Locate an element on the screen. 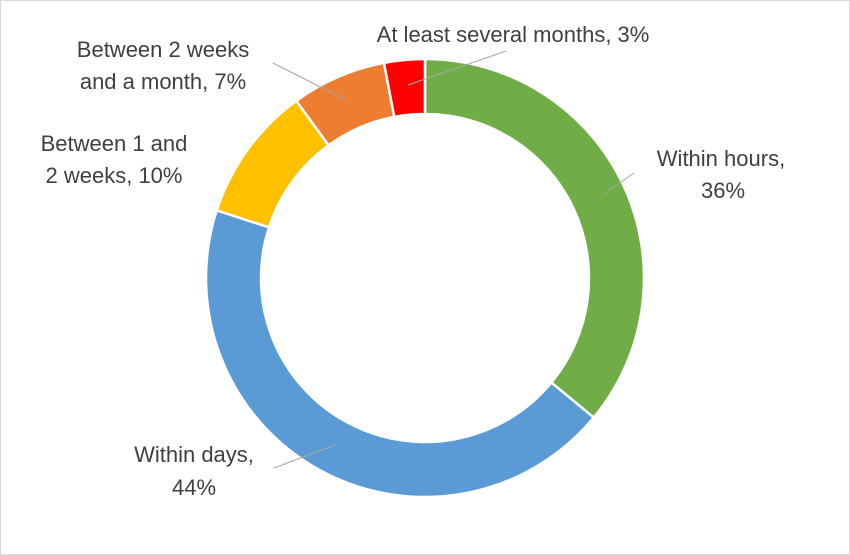 This screenshot has width=850, height=555. data-label-line: 44% is located at coordinates (194, 487).